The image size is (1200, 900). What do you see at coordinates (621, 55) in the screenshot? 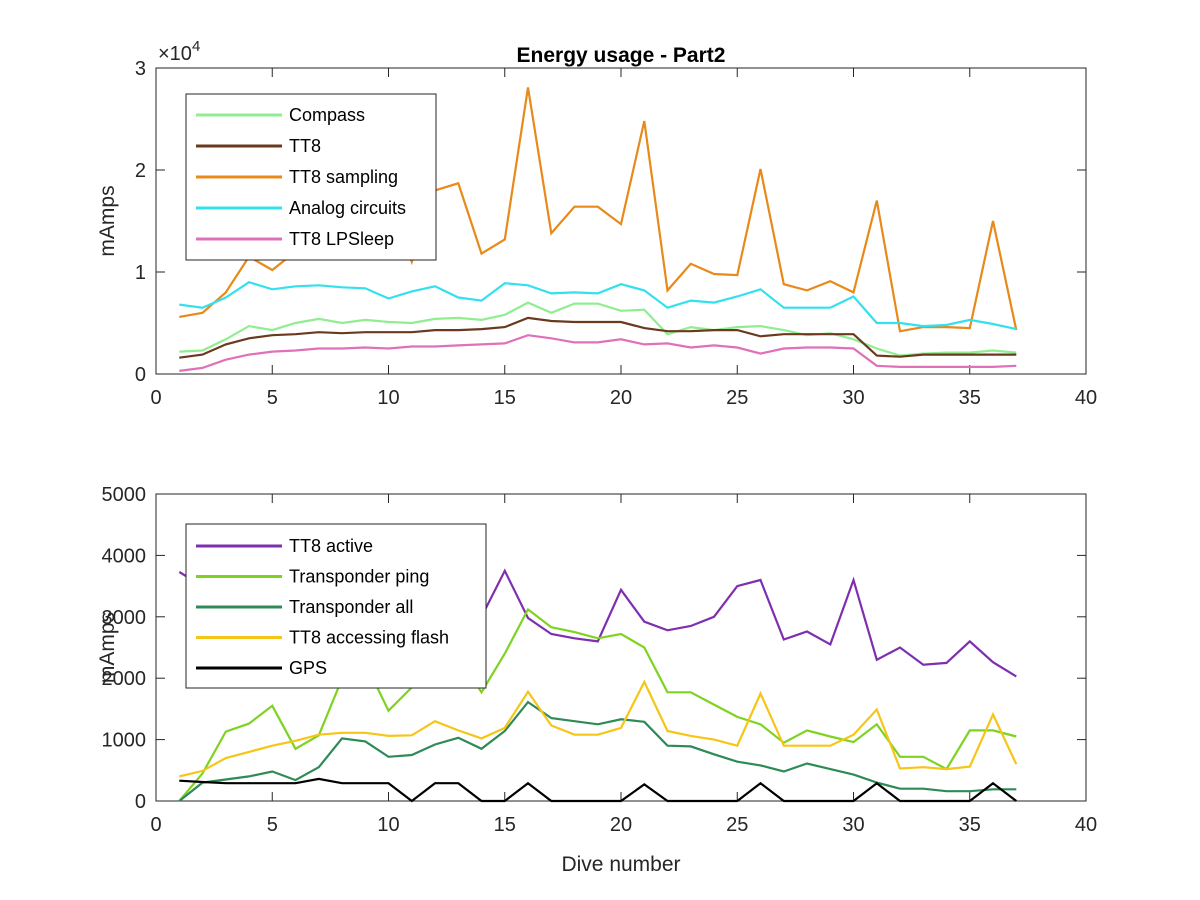
I see `chart-title: Energy usage - Part2` at bounding box center [621, 55].